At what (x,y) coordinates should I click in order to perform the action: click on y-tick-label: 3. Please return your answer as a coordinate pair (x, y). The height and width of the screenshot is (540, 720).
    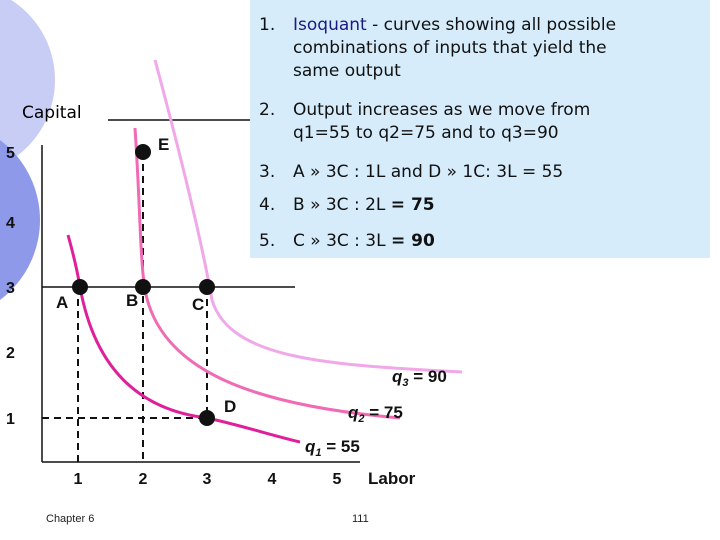
    Looking at the image, I should click on (10, 288).